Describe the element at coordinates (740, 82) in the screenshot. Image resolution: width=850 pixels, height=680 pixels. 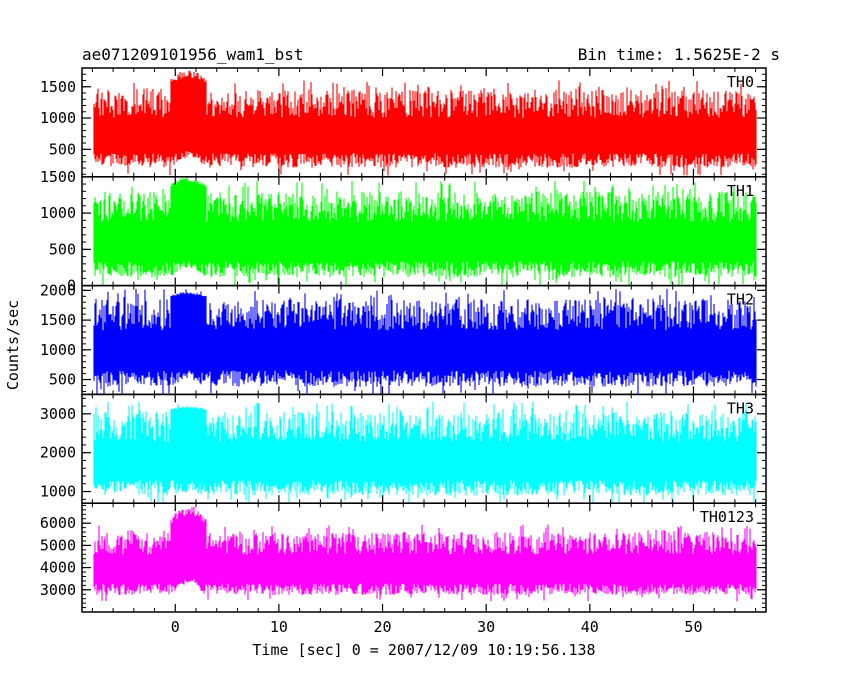
I see `panel-label: TH0` at that location.